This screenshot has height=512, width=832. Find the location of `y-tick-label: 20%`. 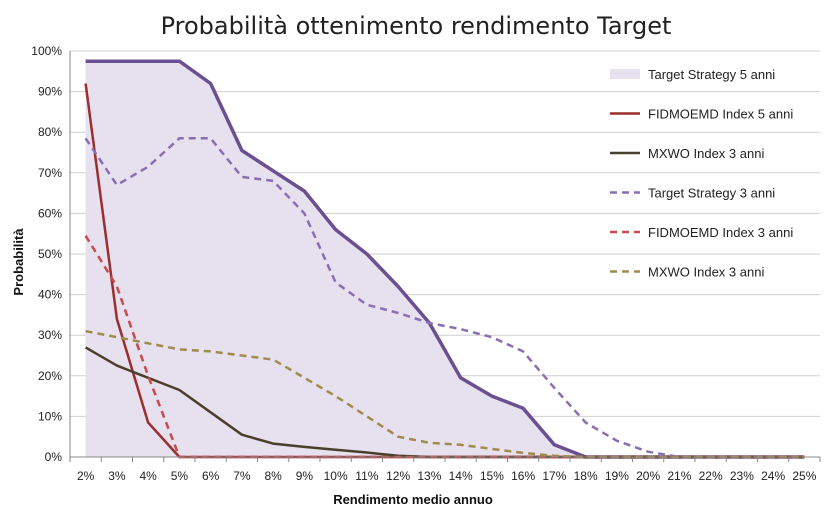

y-tick-label: 20% is located at coordinates (50, 376).